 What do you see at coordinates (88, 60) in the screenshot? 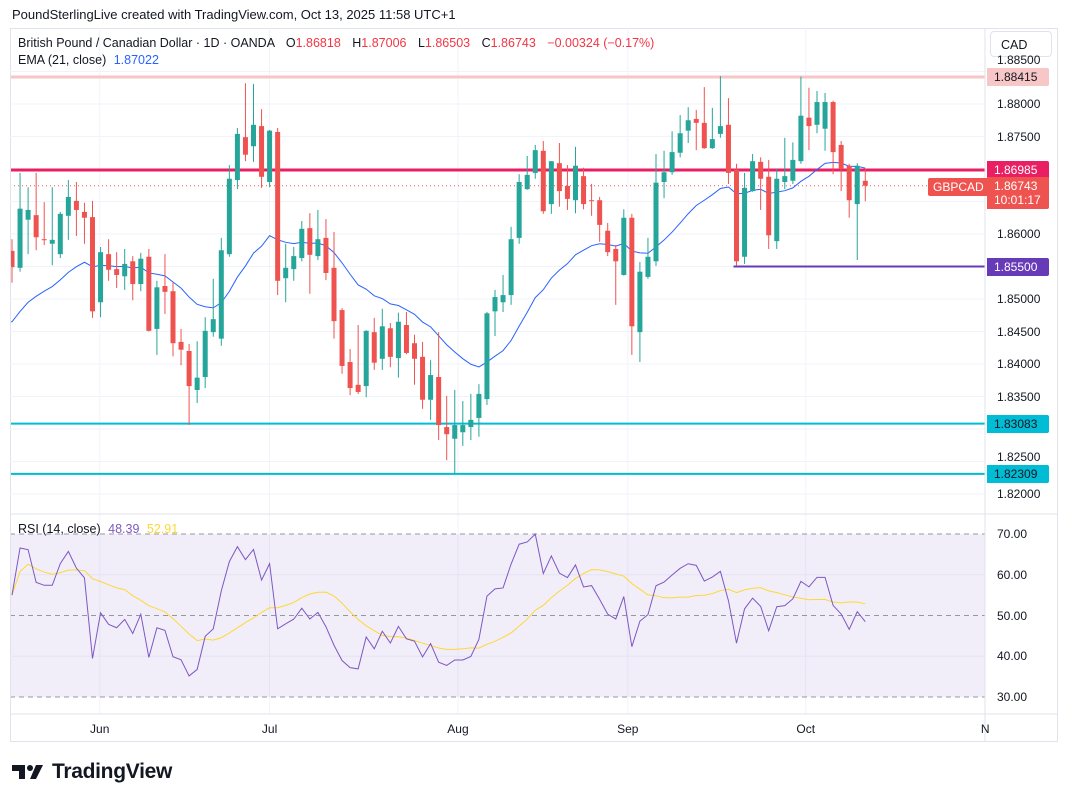
I see `ema-legend: EMA (21, close) 1.87022` at bounding box center [88, 60].